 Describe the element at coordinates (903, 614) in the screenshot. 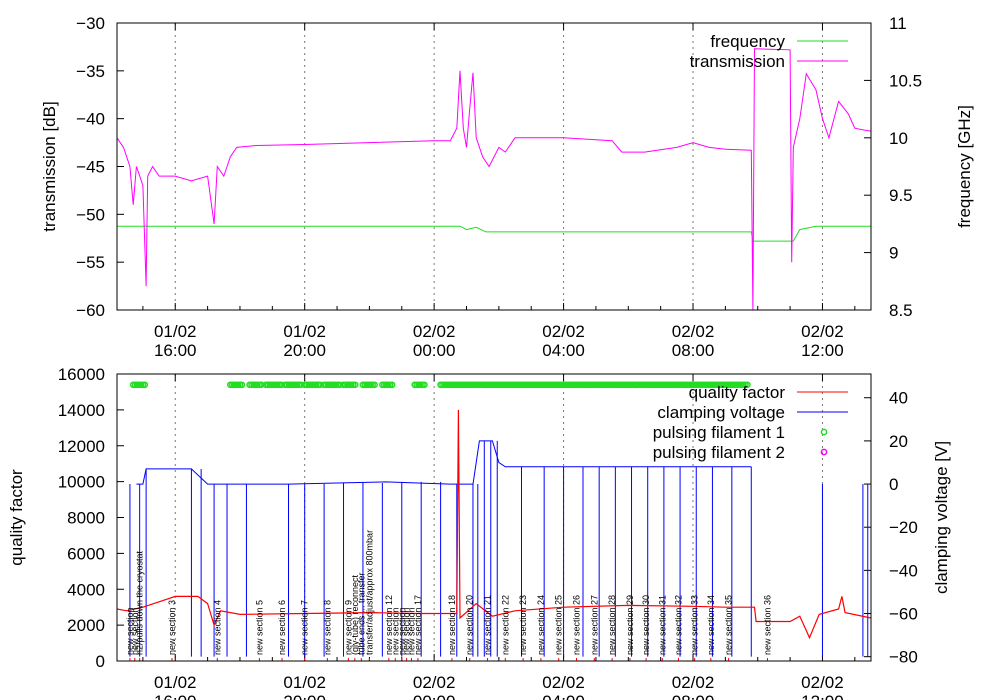

I see `y2-tick-label: −60` at that location.